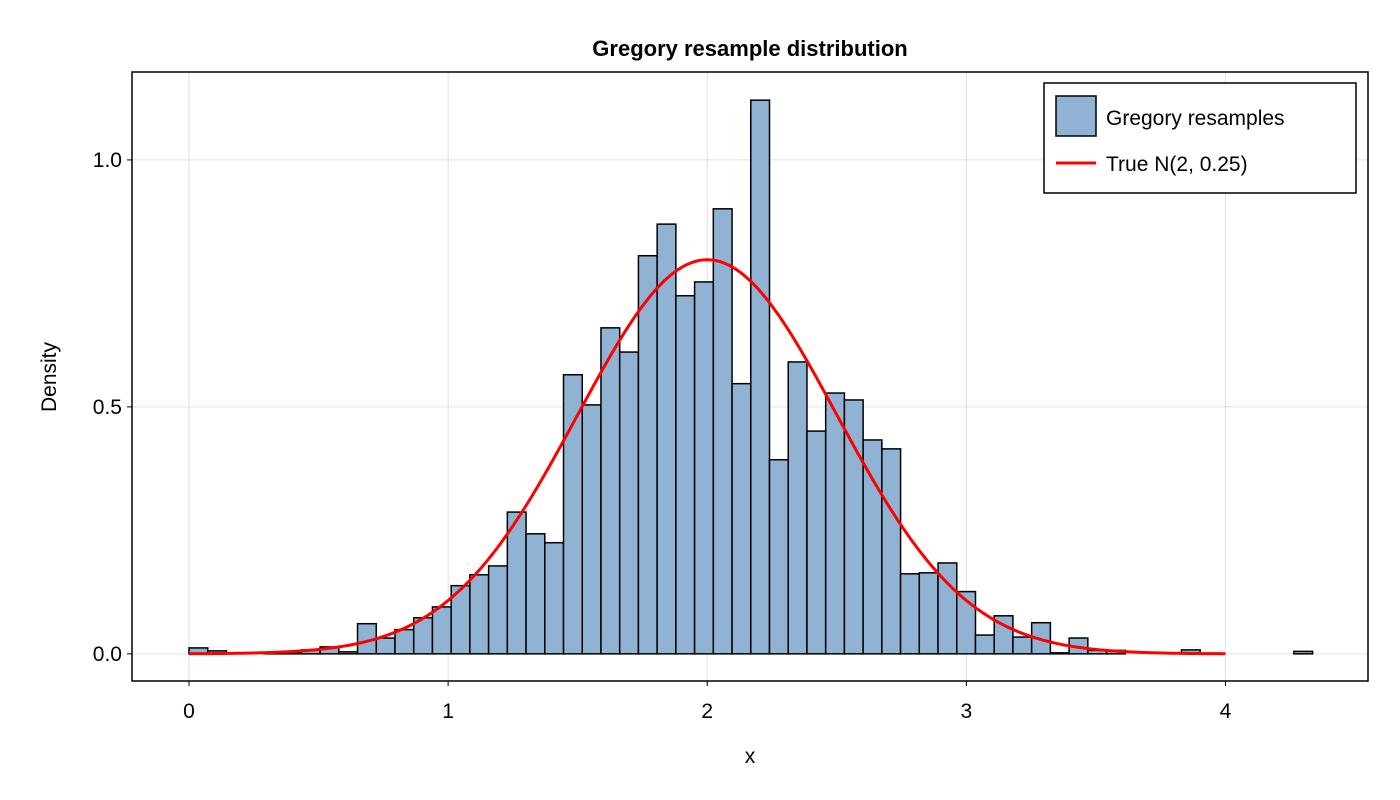  I want to click on legend-histogram-swatch, so click(1076, 116).